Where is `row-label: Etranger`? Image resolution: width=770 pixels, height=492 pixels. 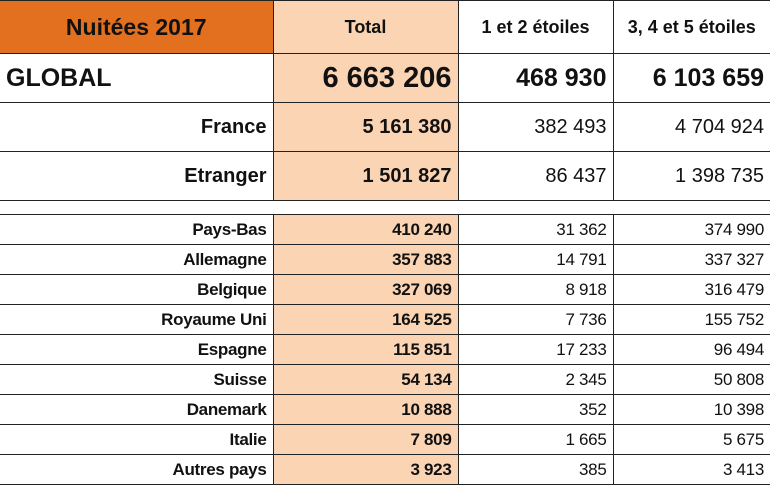 row-label: Etranger is located at coordinates (137, 176).